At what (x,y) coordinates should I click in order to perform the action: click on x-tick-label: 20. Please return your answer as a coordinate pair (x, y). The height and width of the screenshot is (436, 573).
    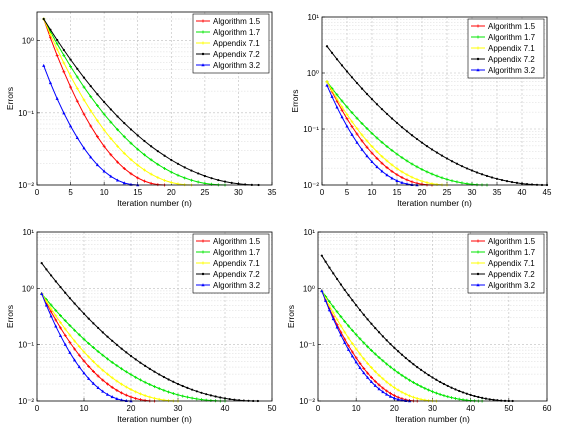
    Looking at the image, I should click on (394, 408).